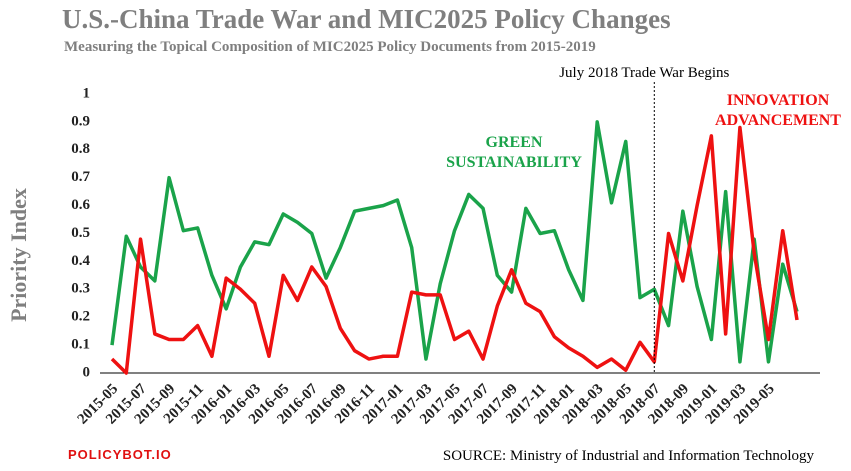 Image resolution: width=851 pixels, height=471 pixels. I want to click on y-tick-label: 0.4, so click(80, 261).